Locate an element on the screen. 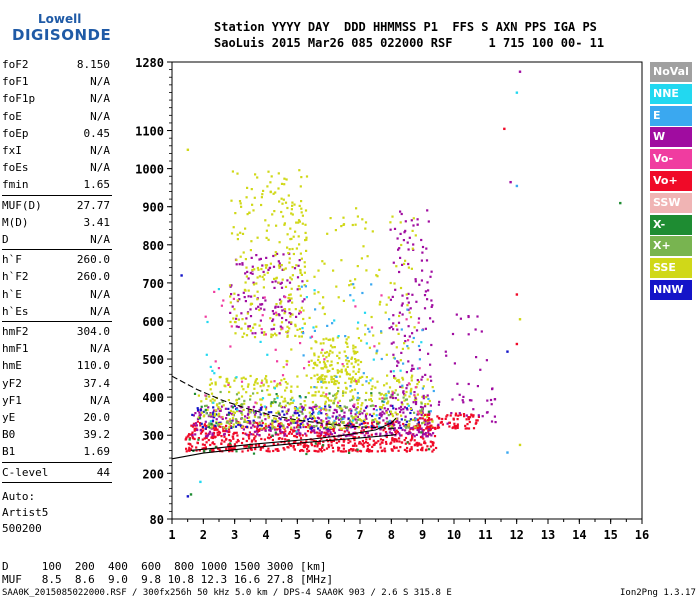 The height and width of the screenshot is (600, 700). parameter-row: h`E N/A is located at coordinates (56, 294).